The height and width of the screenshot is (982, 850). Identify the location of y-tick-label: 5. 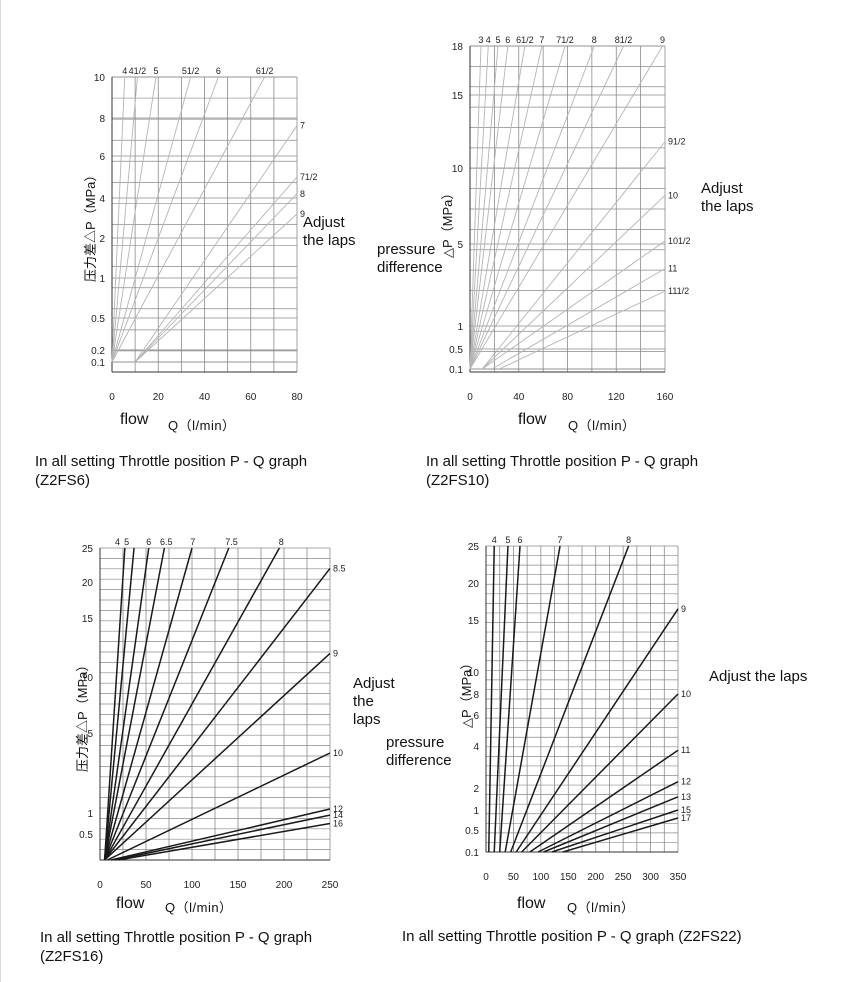
(460, 245).